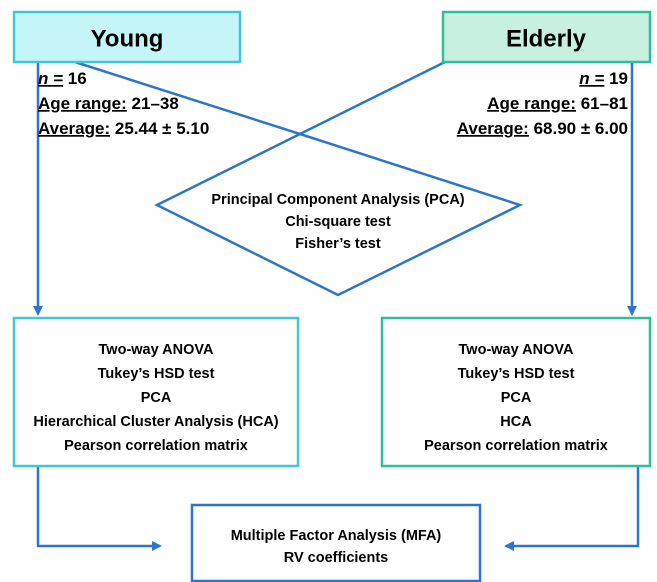 The image size is (657, 582). I want to click on stat-line: n = 16, so click(62, 78).